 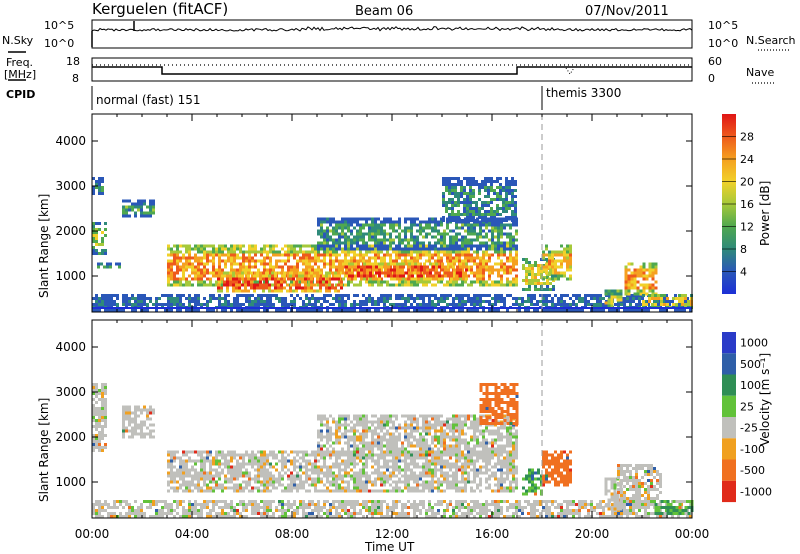 What do you see at coordinates (148, 100) in the screenshot?
I see `cpid-mode-normal: normal (fast) 151` at bounding box center [148, 100].